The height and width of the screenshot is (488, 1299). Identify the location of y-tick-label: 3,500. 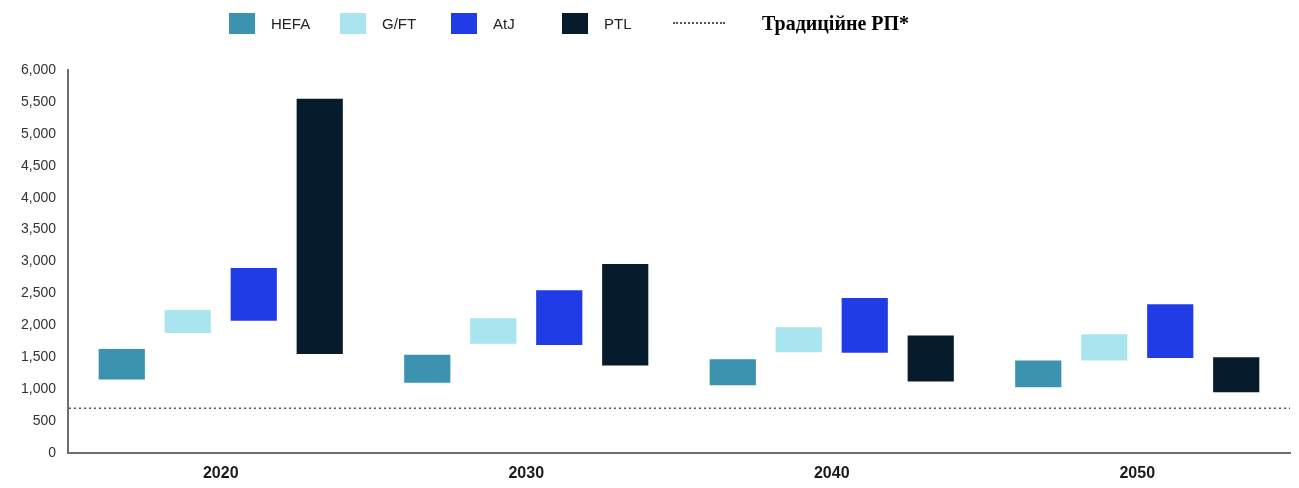
(38, 228).